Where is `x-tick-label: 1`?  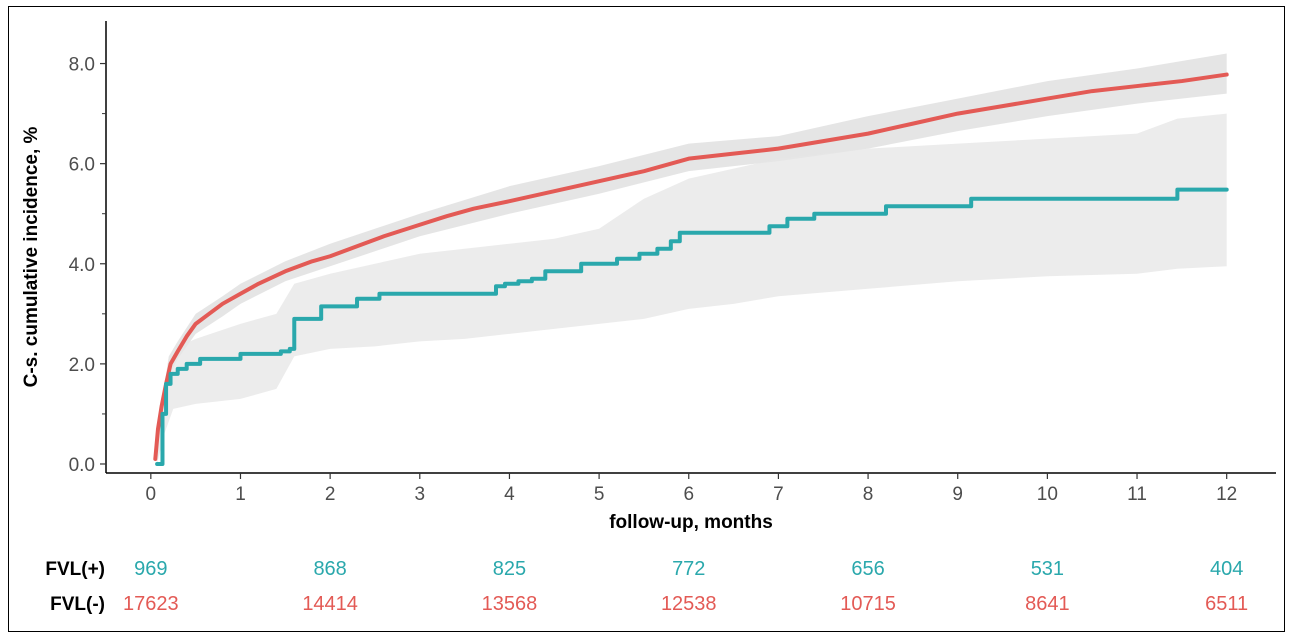 x-tick-label: 1 is located at coordinates (240, 494).